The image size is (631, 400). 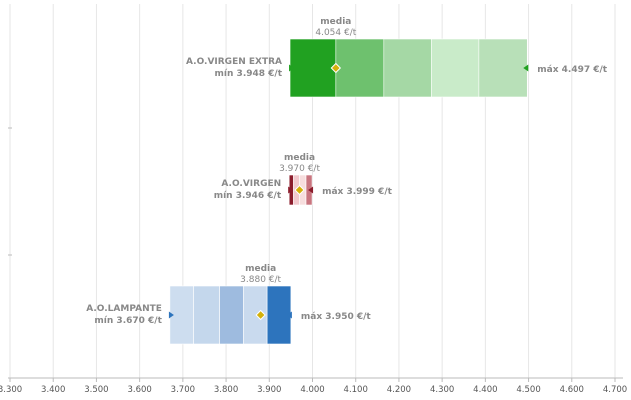 What do you see at coordinates (128, 321) in the screenshot?
I see `min-label: mín 3.670 €/t` at bounding box center [128, 321].